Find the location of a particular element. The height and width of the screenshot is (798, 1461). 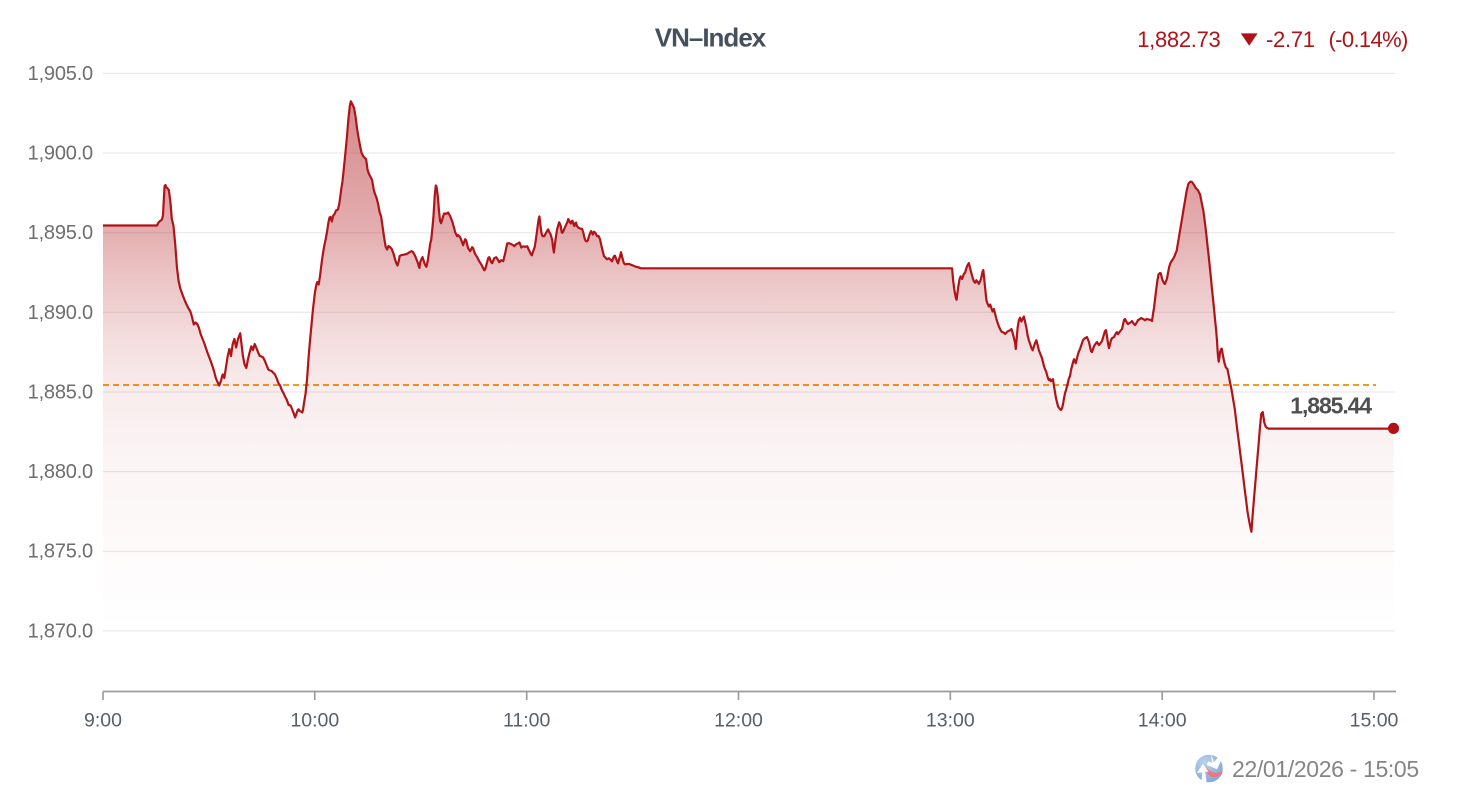

svg-text: 13:00 is located at coordinates (950, 721).